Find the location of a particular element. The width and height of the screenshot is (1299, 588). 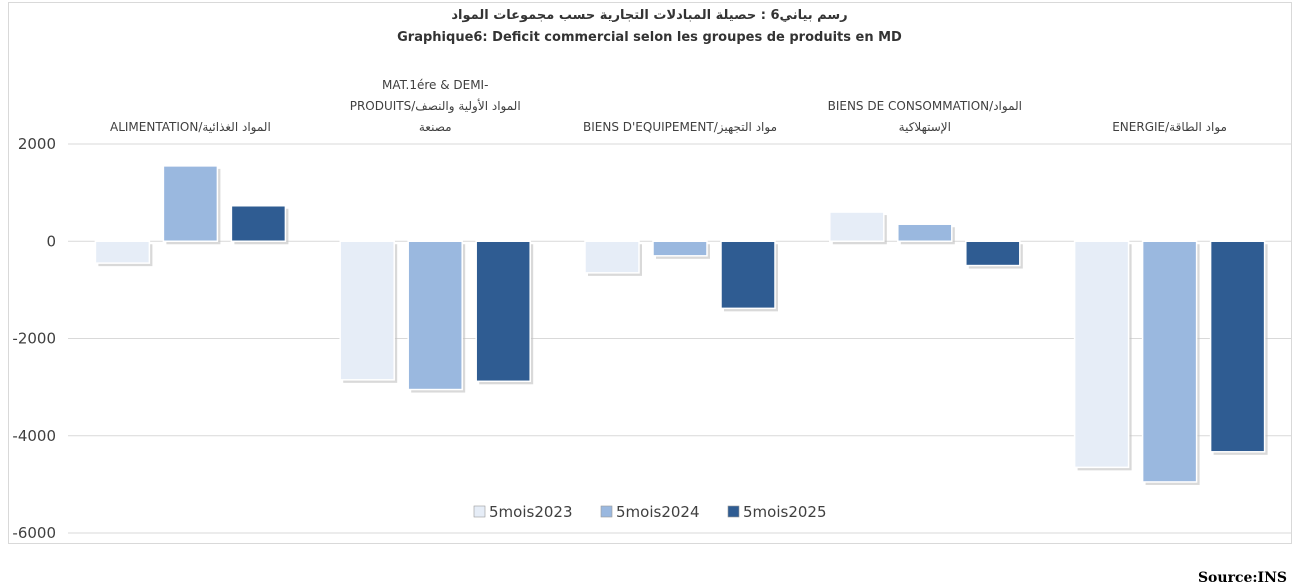

y-tick-label: 2000 is located at coordinates (37, 144).